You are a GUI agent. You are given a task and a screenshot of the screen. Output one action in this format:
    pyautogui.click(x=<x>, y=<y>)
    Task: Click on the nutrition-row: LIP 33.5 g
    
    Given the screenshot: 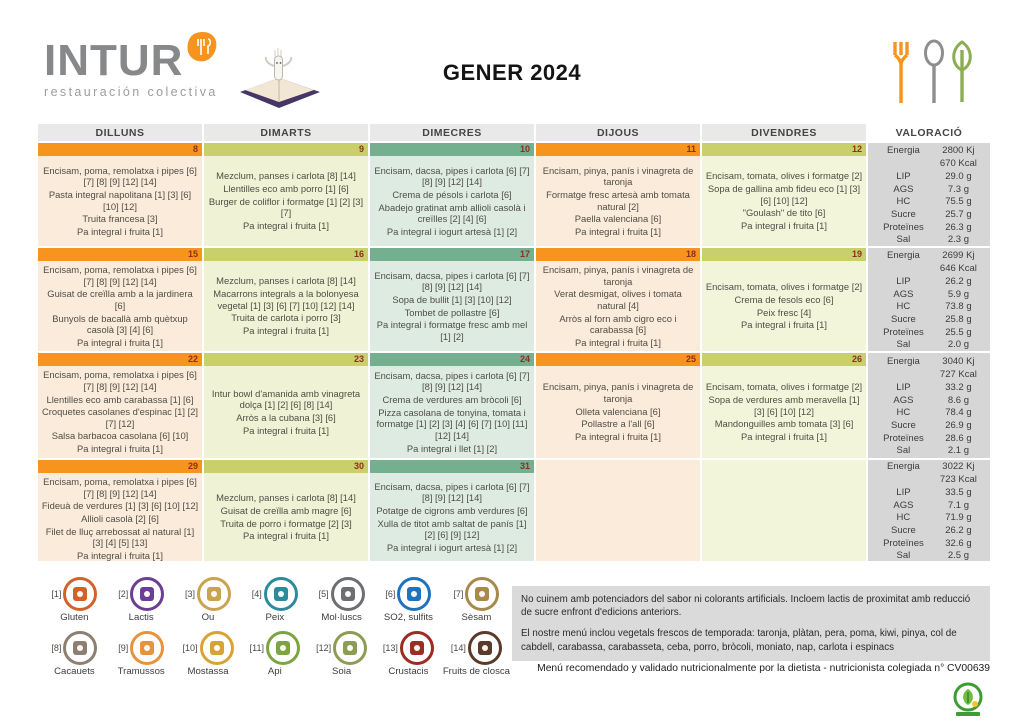 What is the action you would take?
    pyautogui.click(x=929, y=492)
    